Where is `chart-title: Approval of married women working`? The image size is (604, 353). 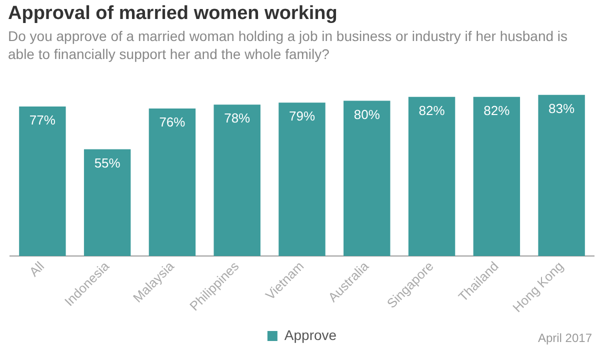 chart-title: Approval of married women working is located at coordinates (173, 14).